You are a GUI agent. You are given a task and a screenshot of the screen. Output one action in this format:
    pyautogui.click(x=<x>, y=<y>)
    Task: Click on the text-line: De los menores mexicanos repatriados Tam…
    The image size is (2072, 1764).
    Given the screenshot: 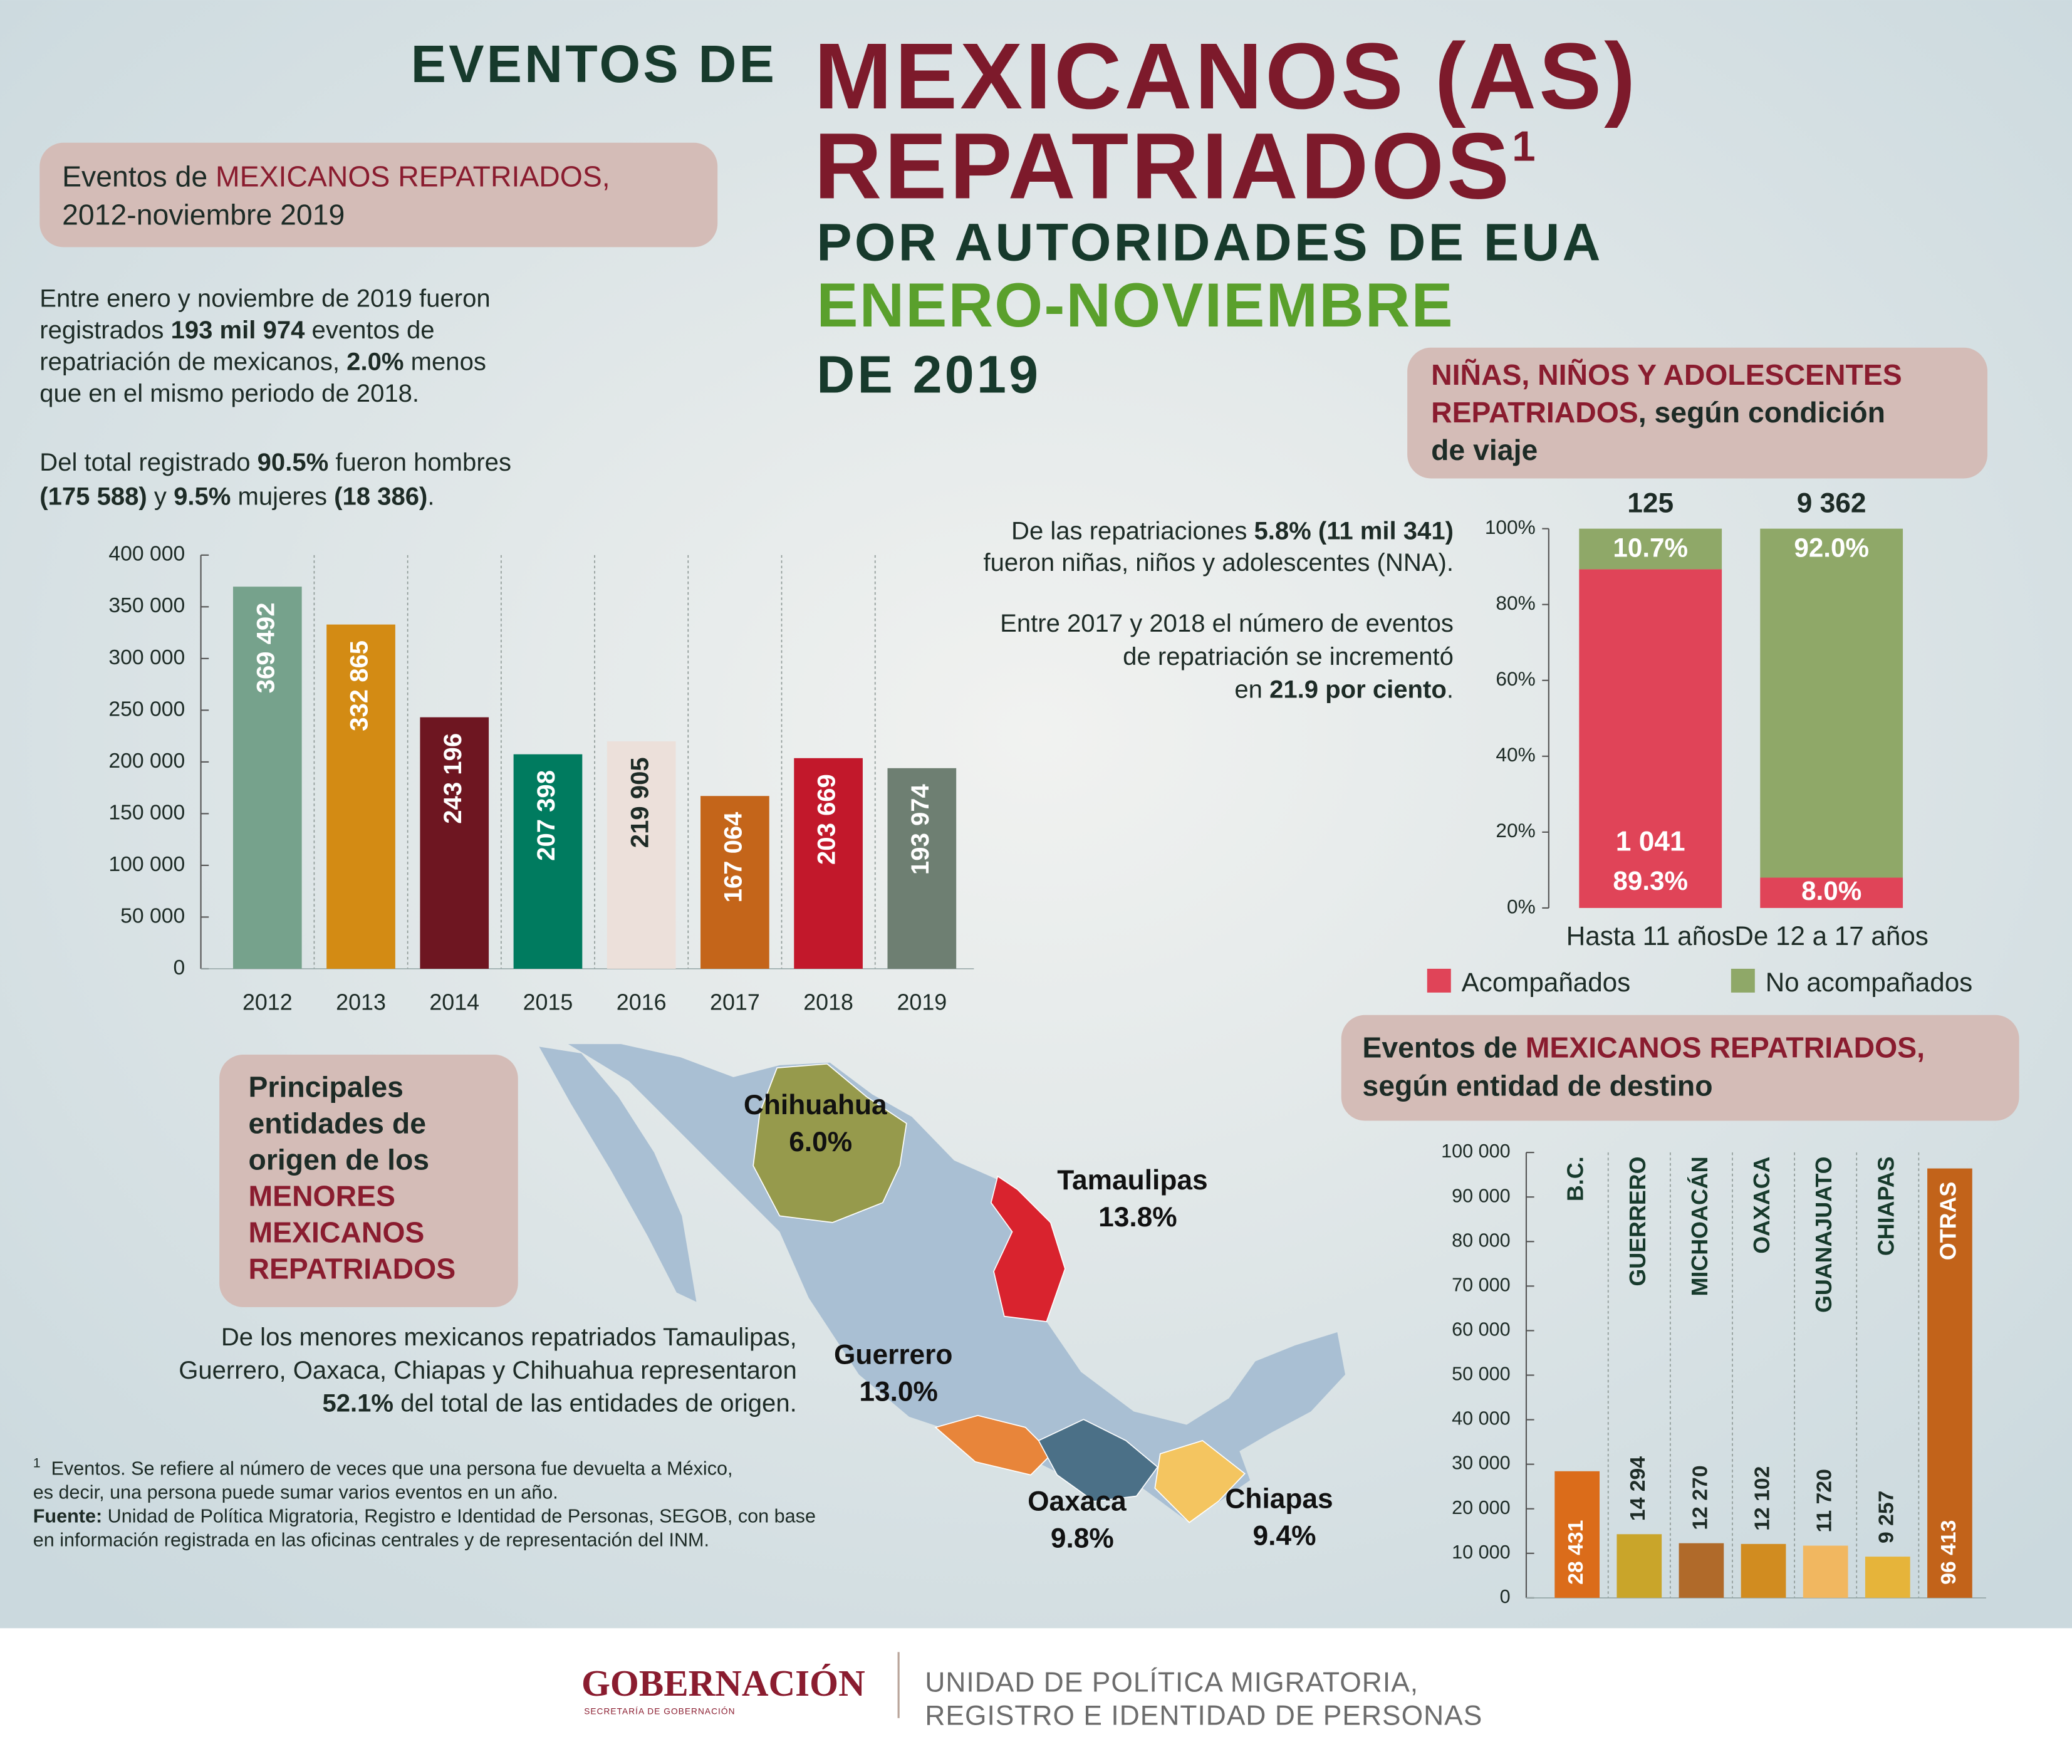 What is the action you would take?
    pyautogui.click(x=509, y=1337)
    